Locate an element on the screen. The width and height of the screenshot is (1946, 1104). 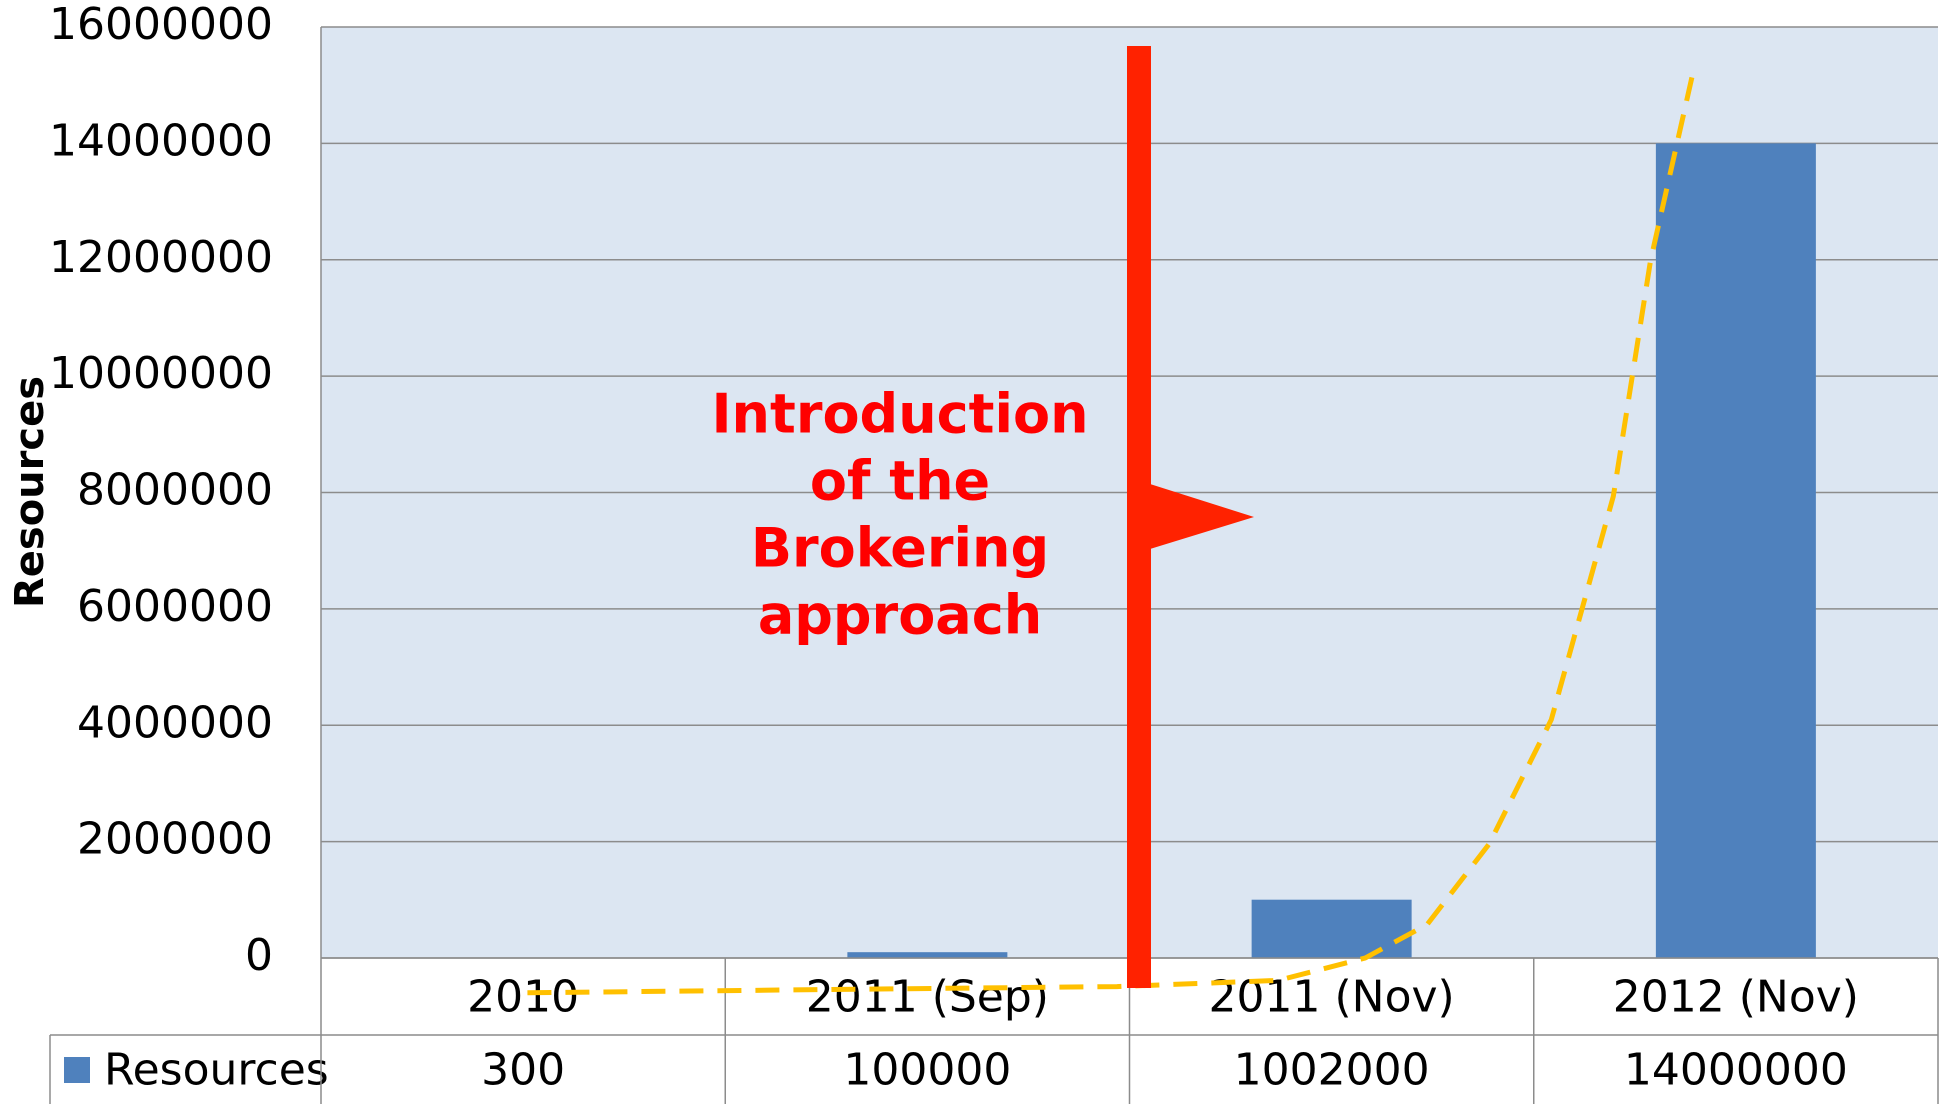
data-table-value: 300 is located at coordinates (523, 1070).